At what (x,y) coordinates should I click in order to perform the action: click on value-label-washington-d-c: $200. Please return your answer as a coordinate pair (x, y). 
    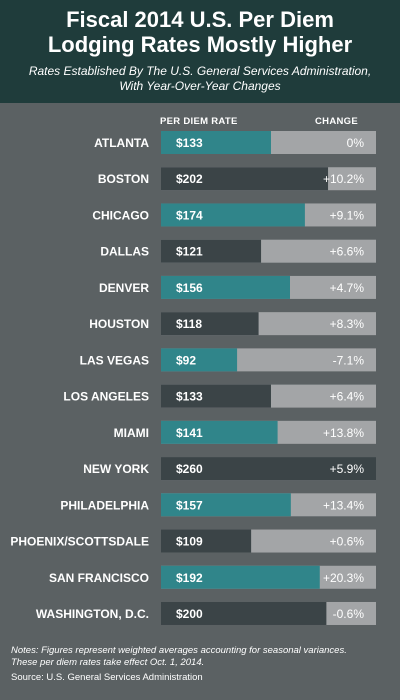
    Looking at the image, I should click on (189, 614).